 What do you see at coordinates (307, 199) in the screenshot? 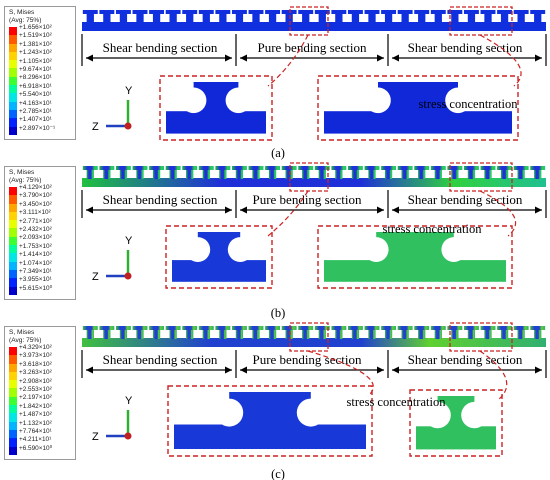
I see `section-label-middle: Pure bending section` at bounding box center [307, 199].